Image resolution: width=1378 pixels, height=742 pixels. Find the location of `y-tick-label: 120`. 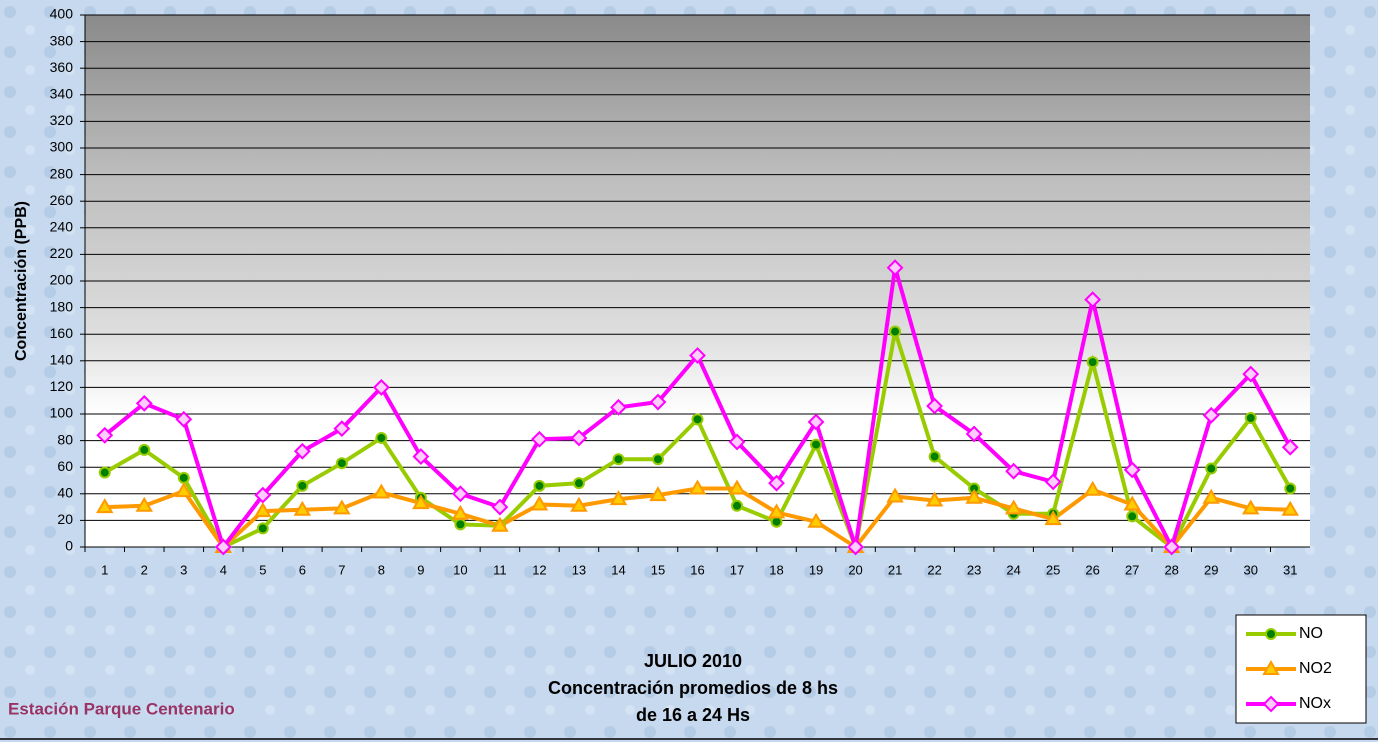

y-tick-label: 120 is located at coordinates (62, 386).